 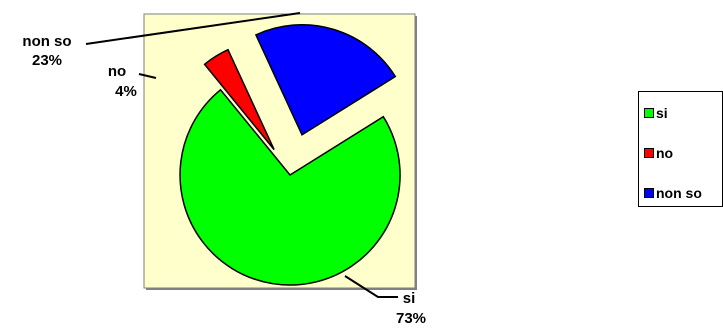 I want to click on legend-label-si: si, so click(x=662, y=113).